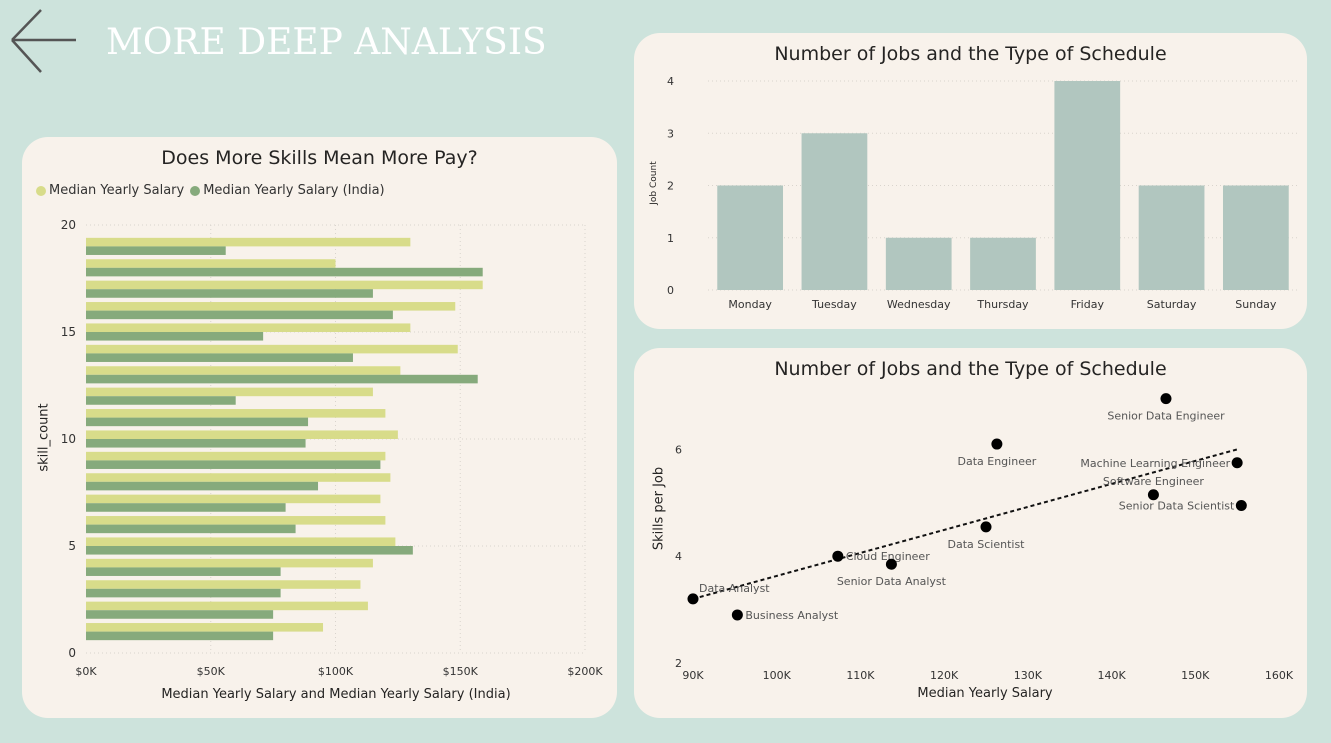 Image resolution: width=1331 pixels, height=743 pixels. What do you see at coordinates (777, 675) in the screenshot?
I see `x-tick-label: 100K` at bounding box center [777, 675].